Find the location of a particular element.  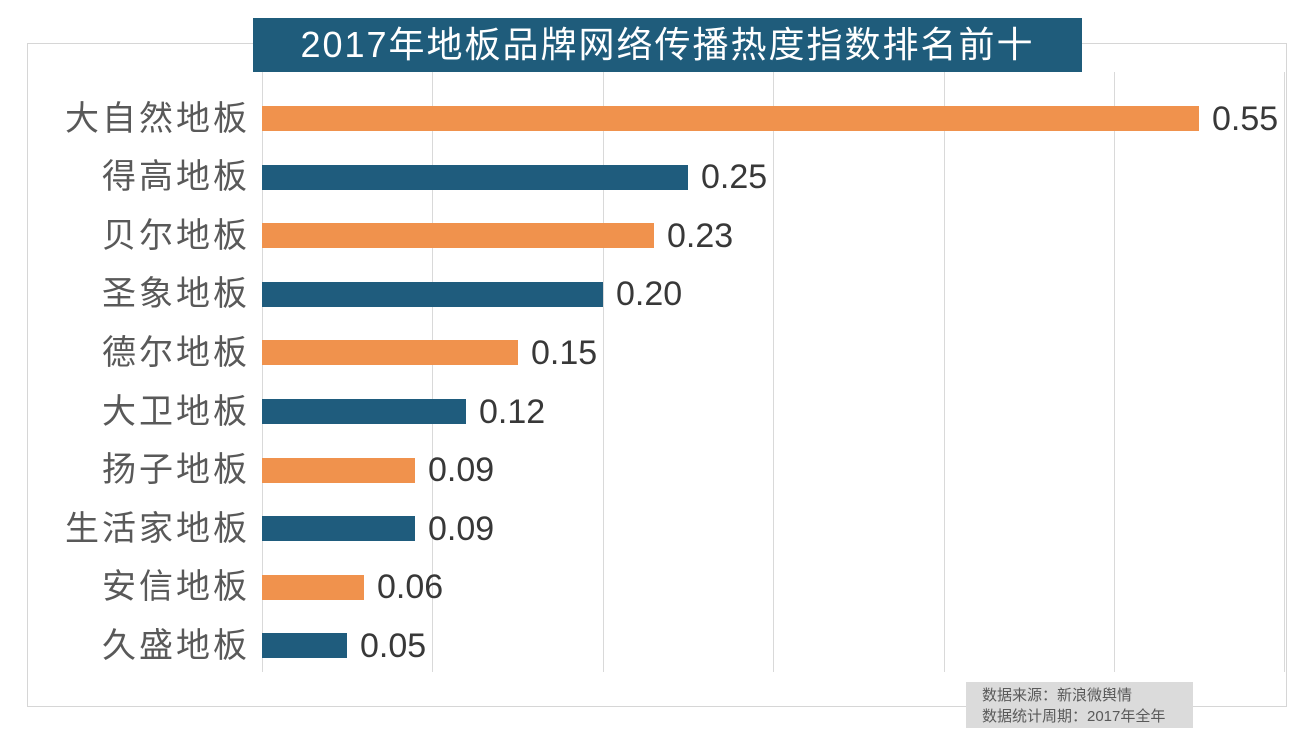

category-label: 得高地板 is located at coordinates (176, 177).